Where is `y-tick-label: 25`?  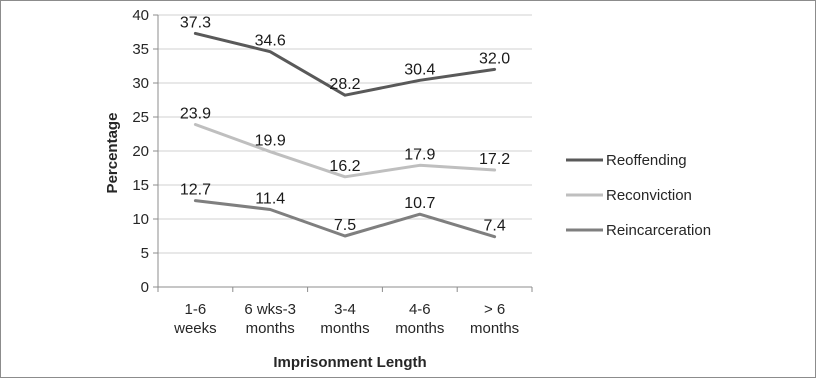
y-tick-label: 25 is located at coordinates (140, 117).